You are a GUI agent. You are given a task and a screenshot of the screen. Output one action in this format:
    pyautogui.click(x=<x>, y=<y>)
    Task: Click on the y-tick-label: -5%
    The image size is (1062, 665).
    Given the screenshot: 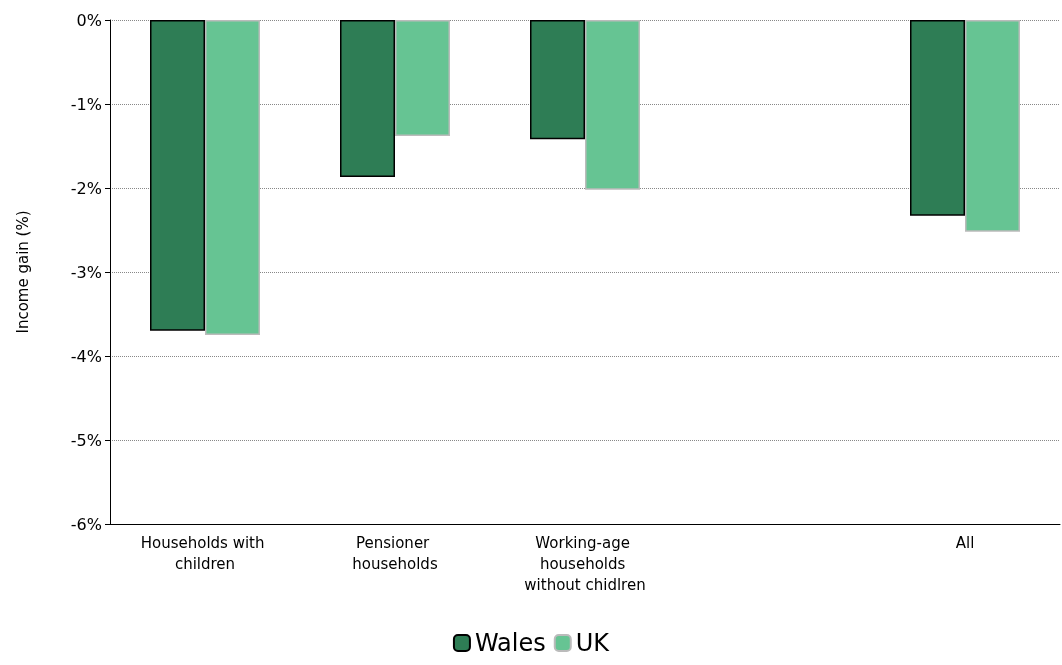 What is the action you would take?
    pyautogui.click(x=86, y=440)
    